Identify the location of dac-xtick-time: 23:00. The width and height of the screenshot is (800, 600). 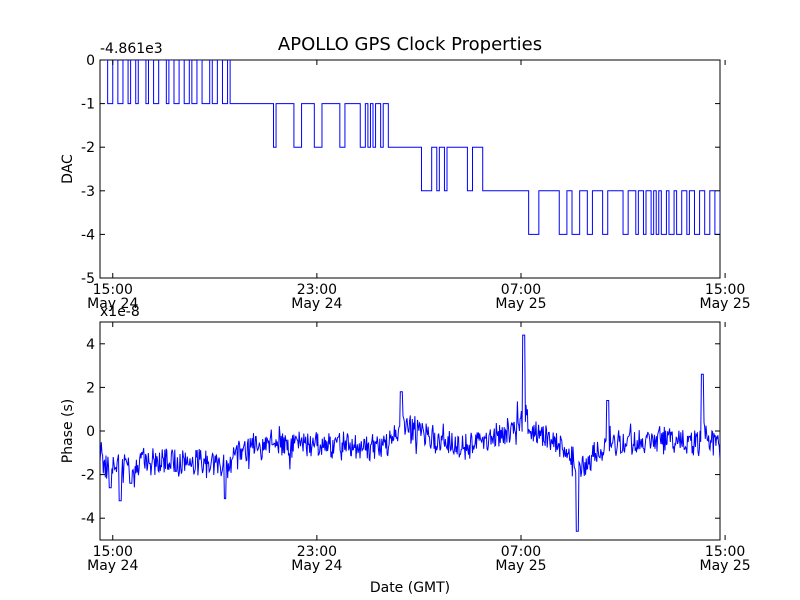
(317, 290).